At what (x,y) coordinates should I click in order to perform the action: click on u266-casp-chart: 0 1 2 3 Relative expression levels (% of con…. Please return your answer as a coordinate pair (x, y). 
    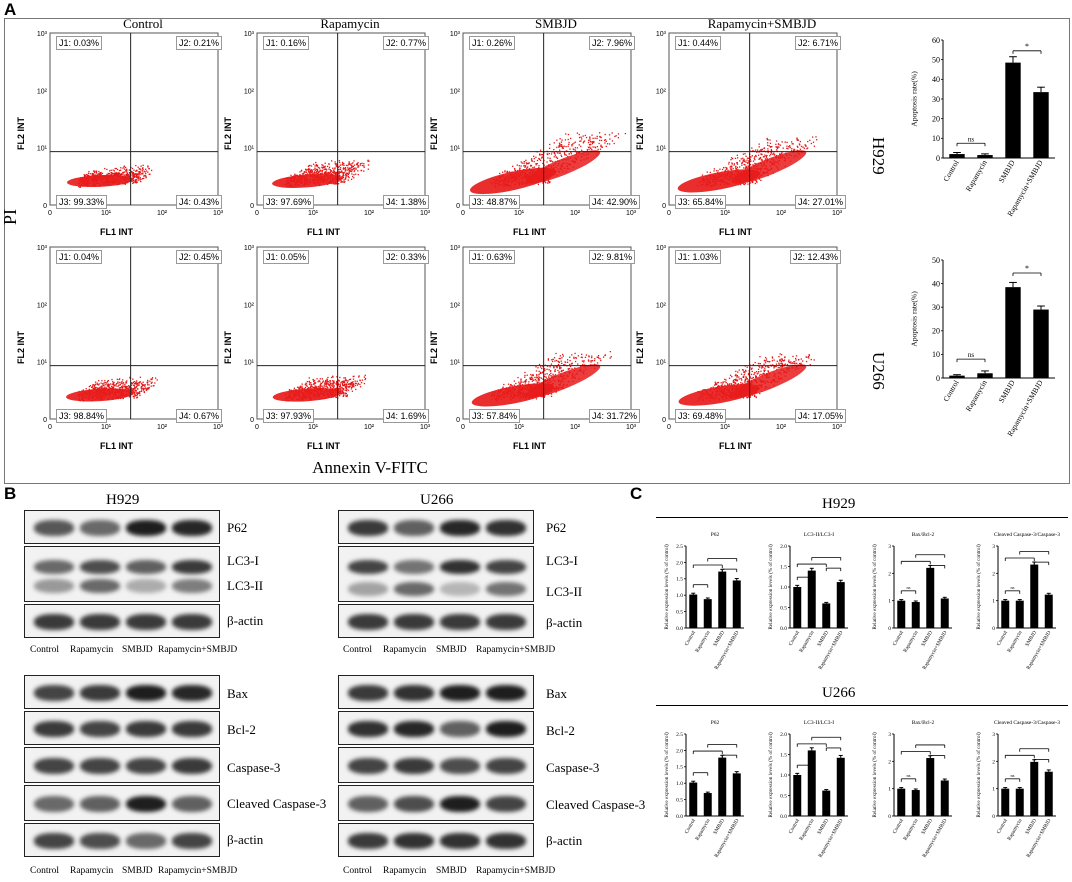
    Looking at the image, I should click on (1017, 789).